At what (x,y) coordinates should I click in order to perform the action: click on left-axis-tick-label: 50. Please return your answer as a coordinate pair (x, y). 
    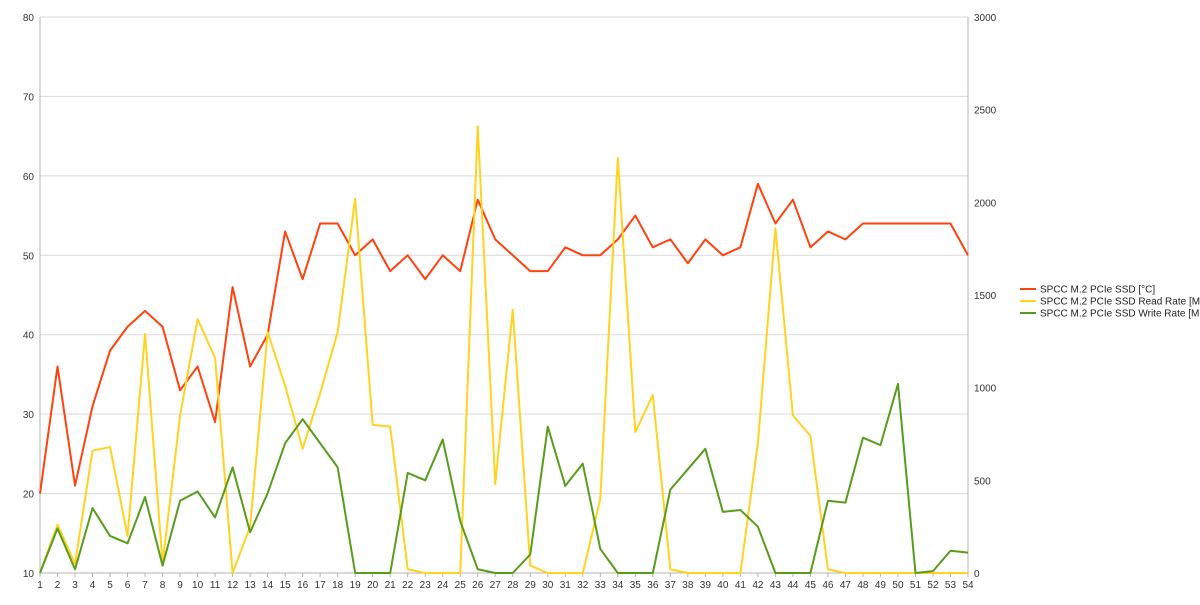
    Looking at the image, I should click on (29, 256).